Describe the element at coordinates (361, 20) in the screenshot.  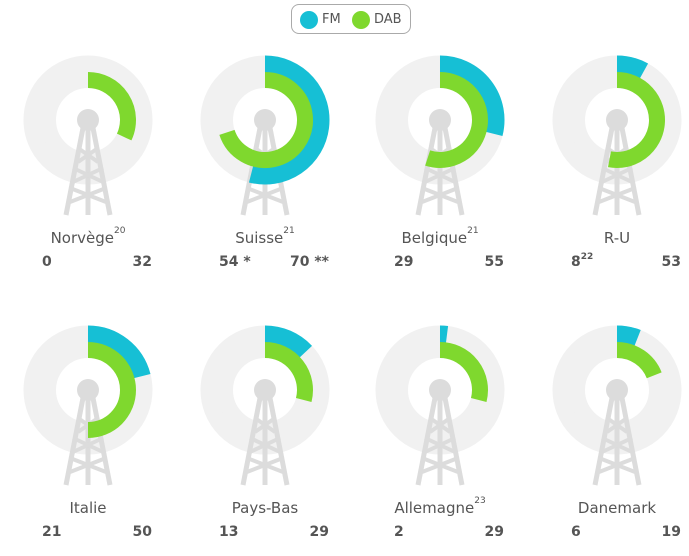
I see `legend-swatch-dab` at that location.